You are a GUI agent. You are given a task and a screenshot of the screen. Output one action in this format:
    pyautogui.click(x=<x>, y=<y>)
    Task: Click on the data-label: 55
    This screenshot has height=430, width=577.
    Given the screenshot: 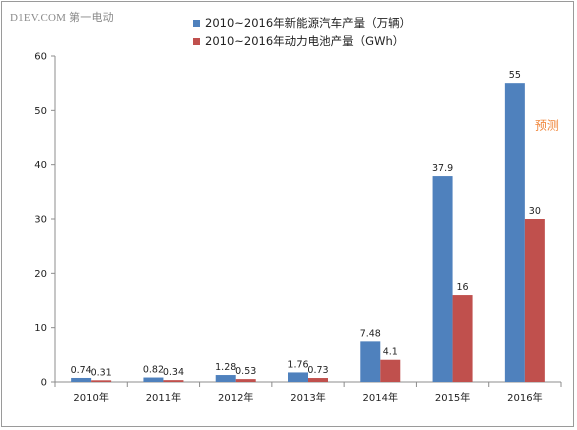 What is the action you would take?
    pyautogui.click(x=515, y=75)
    